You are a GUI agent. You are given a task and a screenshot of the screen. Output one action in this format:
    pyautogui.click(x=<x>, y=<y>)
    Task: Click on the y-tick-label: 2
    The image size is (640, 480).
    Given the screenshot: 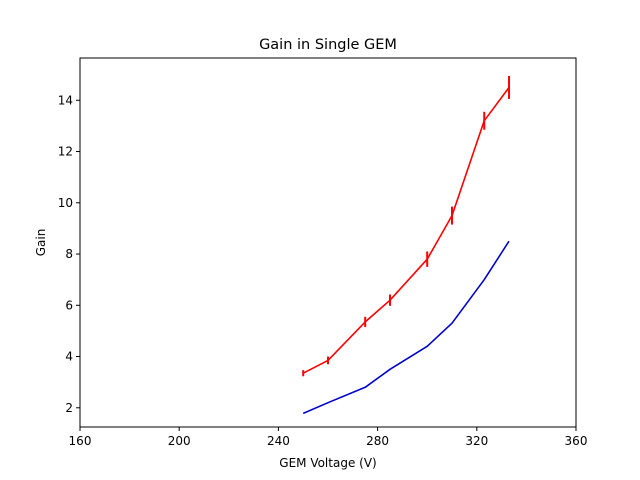 What is the action you would take?
    pyautogui.click(x=69, y=408)
    